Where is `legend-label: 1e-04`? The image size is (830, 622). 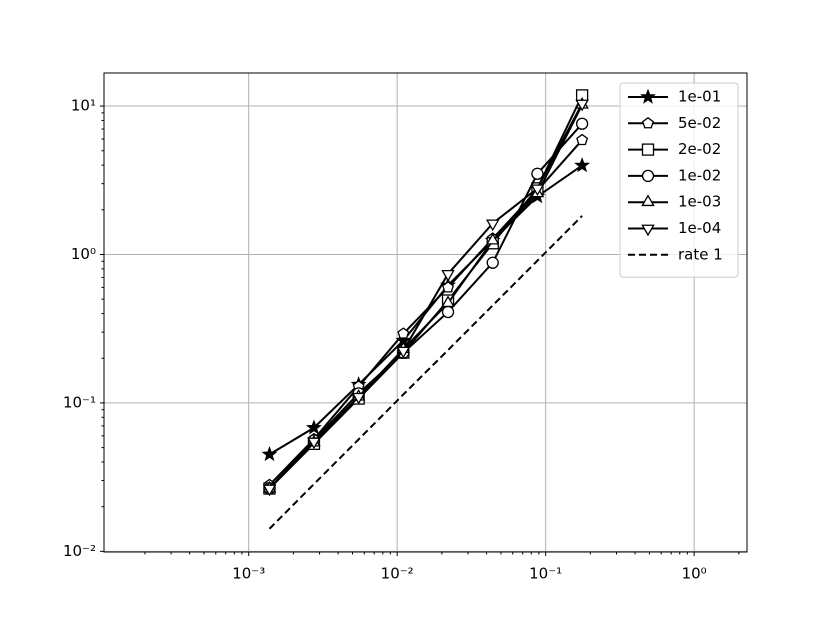 legend-label: 1e-04 is located at coordinates (699, 228).